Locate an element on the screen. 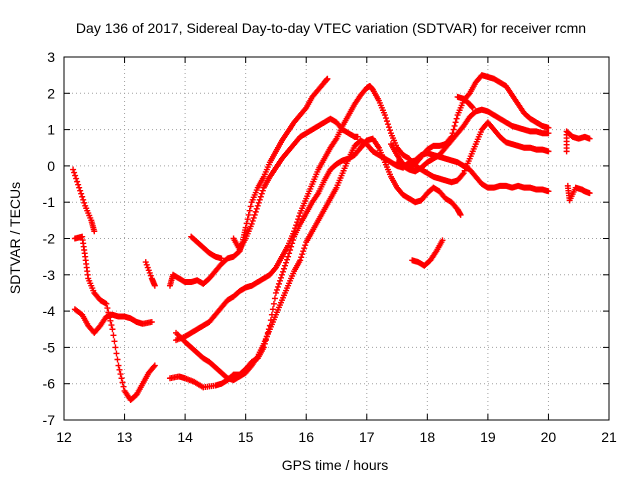 Image resolution: width=640 pixels, height=480 pixels. y-tick-label: -3 is located at coordinates (49, 275).